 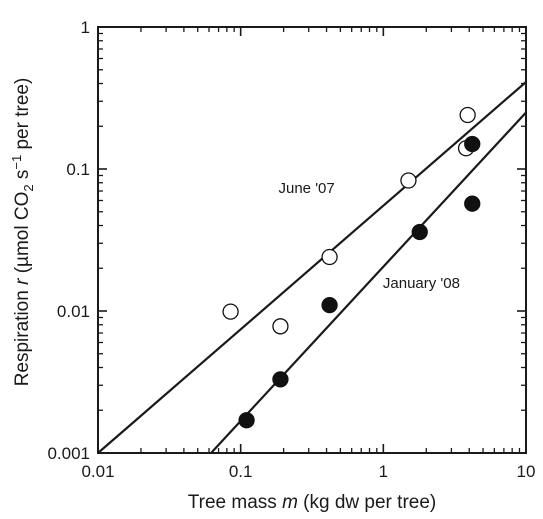 I want to click on y-tick-label: 0.01, so click(x=73, y=311).